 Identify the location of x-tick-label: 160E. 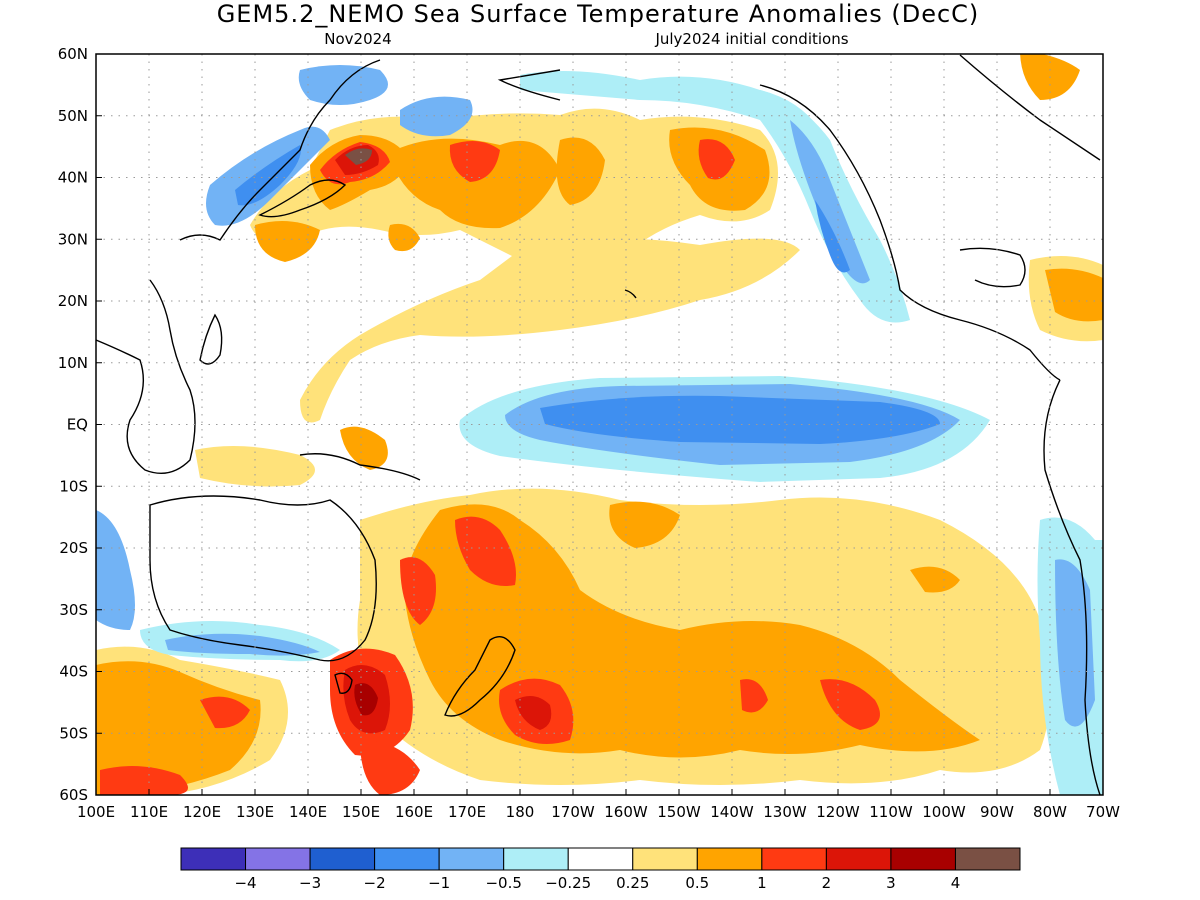
(414, 812).